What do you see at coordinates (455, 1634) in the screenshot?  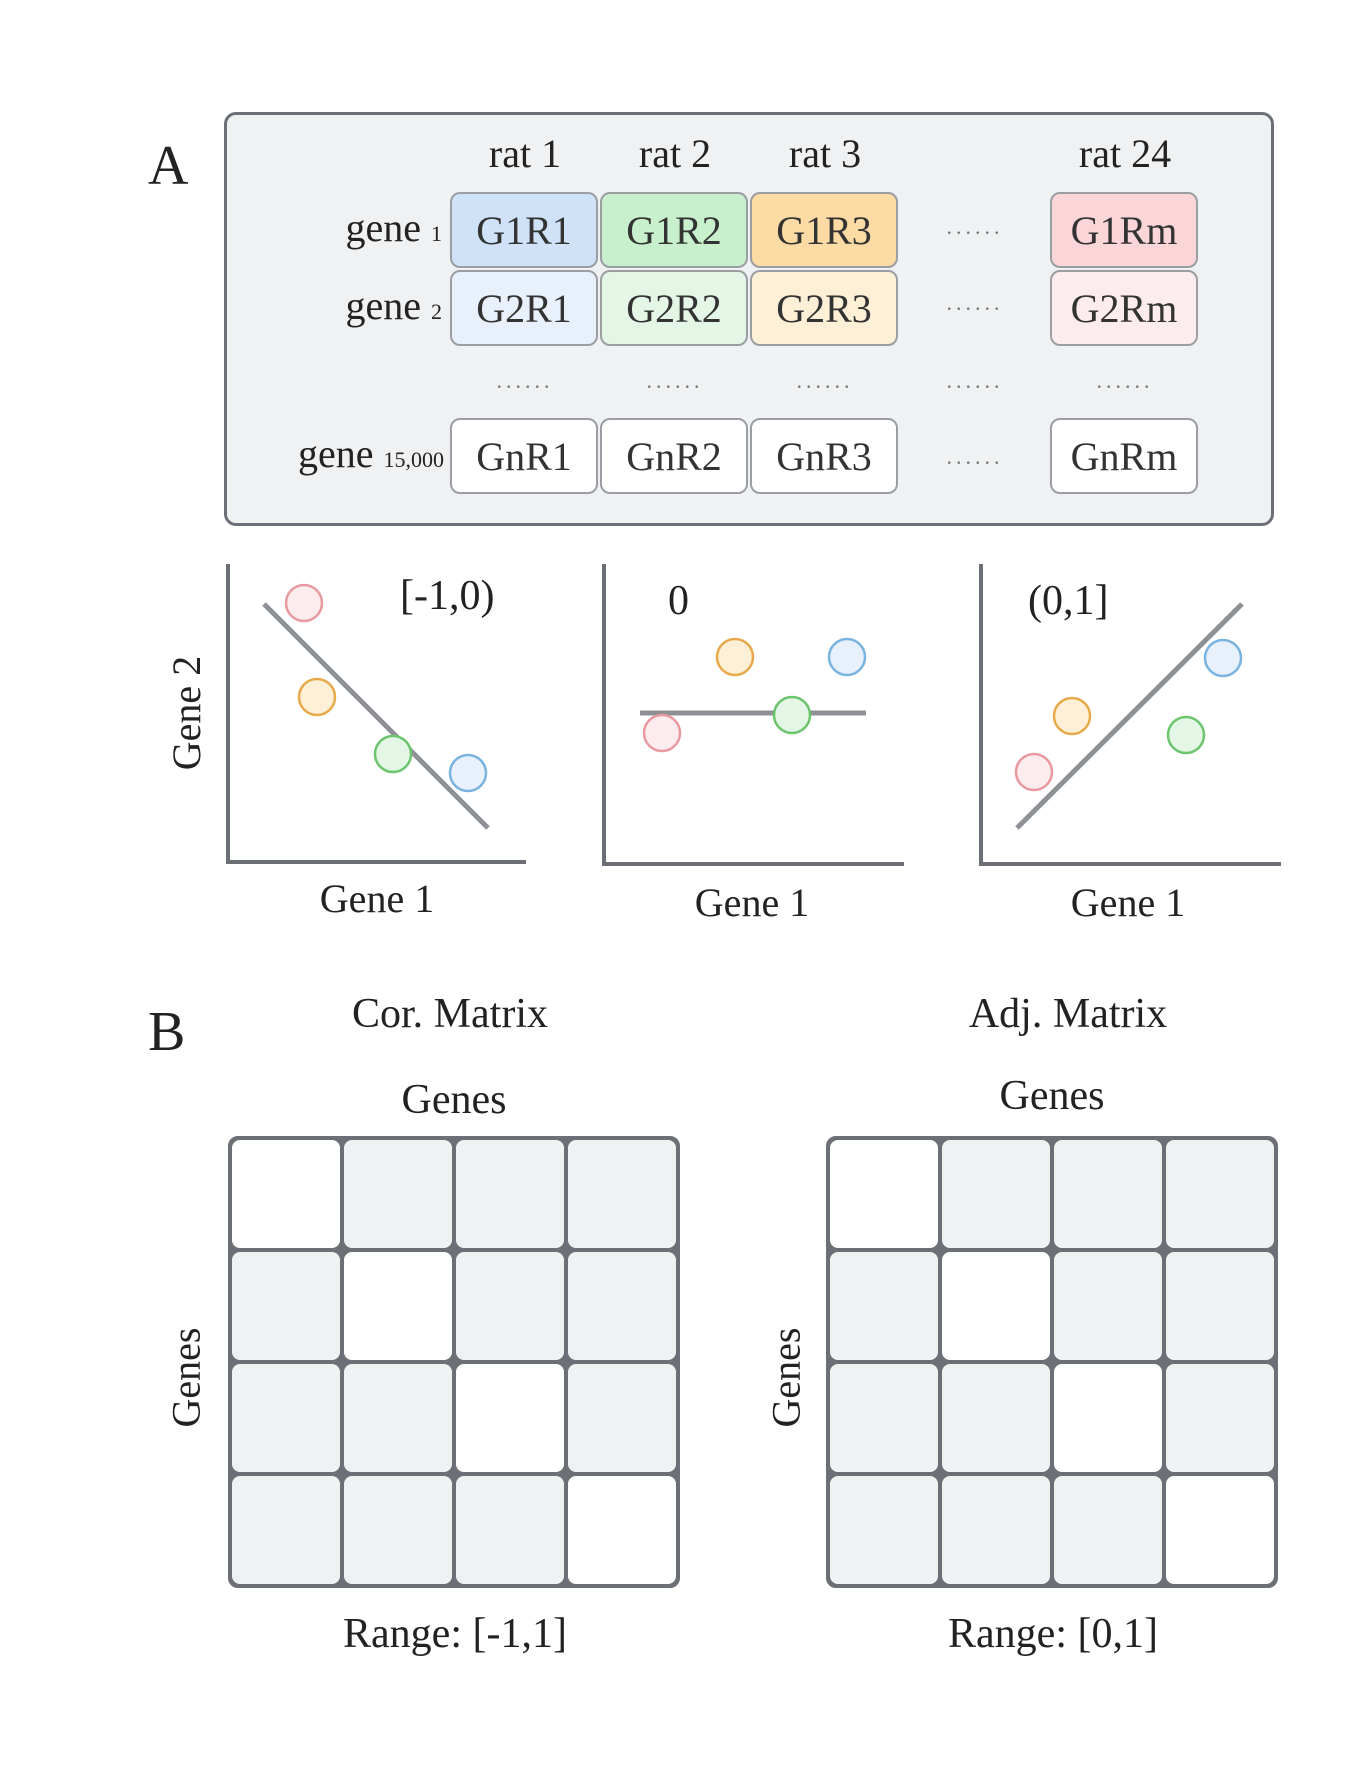 I see `cor-matrix-range: Range: [-1,1]` at bounding box center [455, 1634].